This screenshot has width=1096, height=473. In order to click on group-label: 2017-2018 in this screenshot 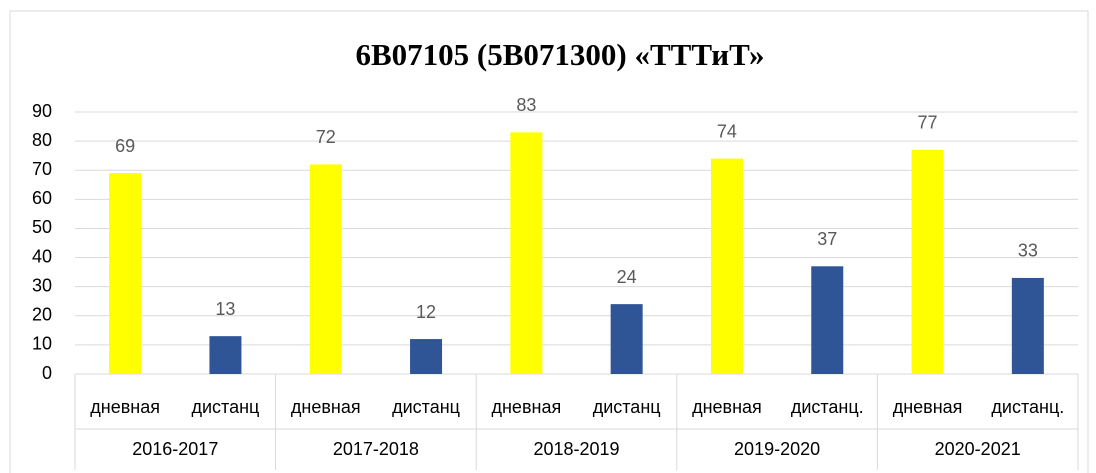, I will do `click(376, 449)`.